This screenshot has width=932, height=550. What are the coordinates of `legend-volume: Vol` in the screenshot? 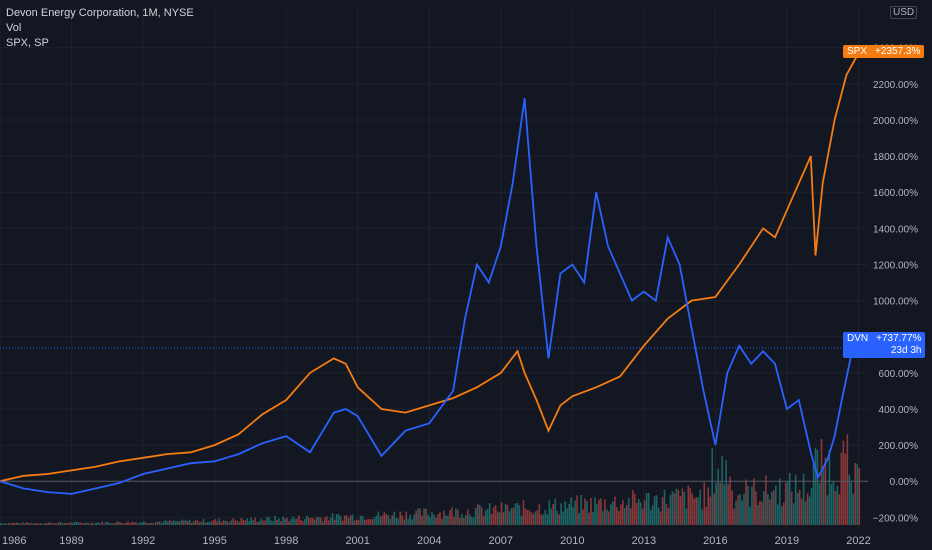 It's located at (14, 28).